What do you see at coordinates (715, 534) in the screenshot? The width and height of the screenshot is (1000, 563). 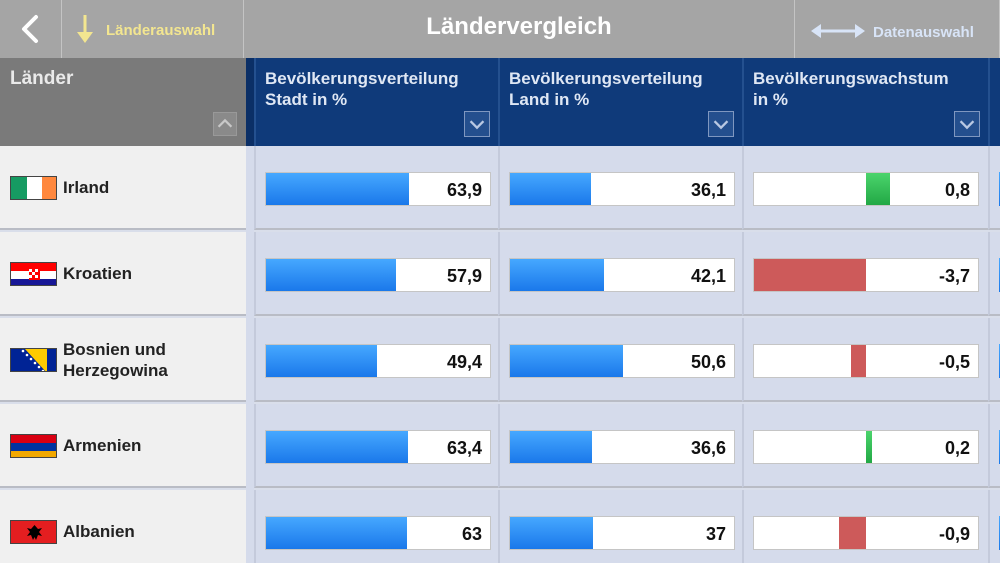 I see `value-label: 37` at bounding box center [715, 534].